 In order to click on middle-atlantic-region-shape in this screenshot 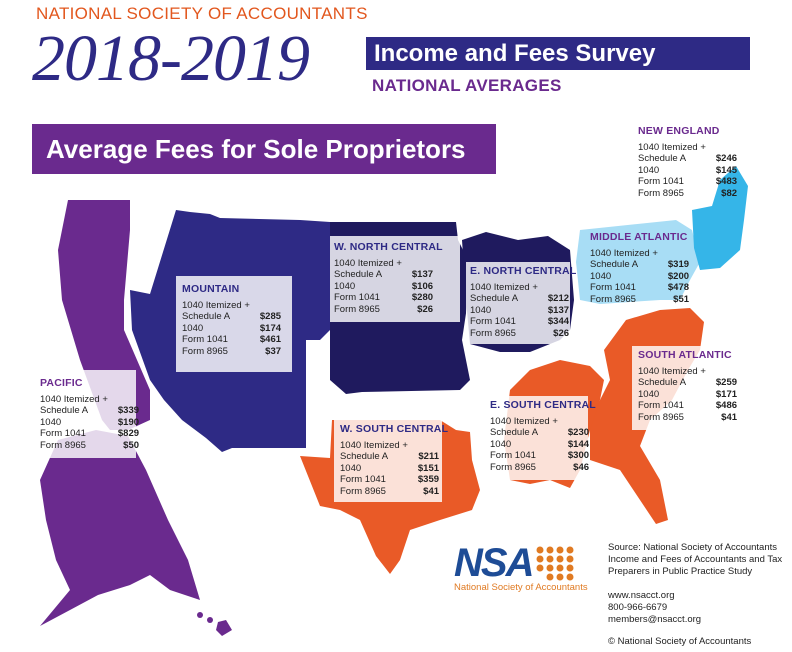, I will do `click(638, 262)`.